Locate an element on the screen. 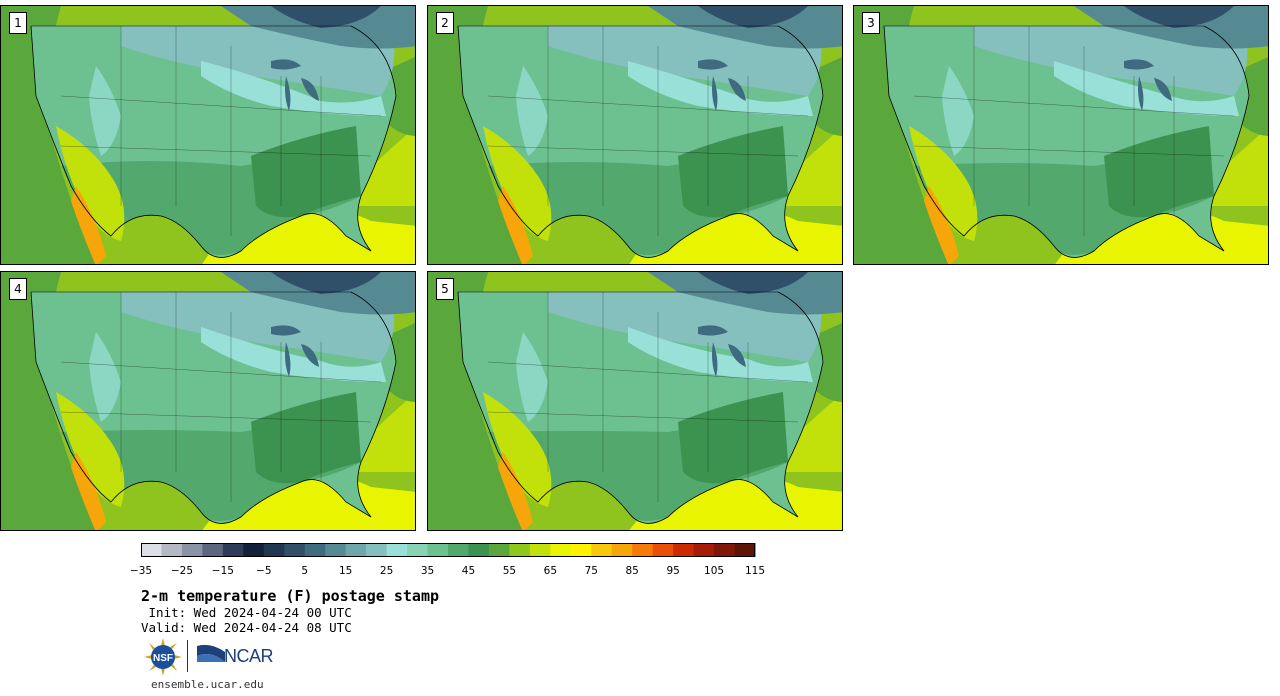 This screenshot has width=1280, height=696. nsf-logo-text: NSF is located at coordinates (163, 658).